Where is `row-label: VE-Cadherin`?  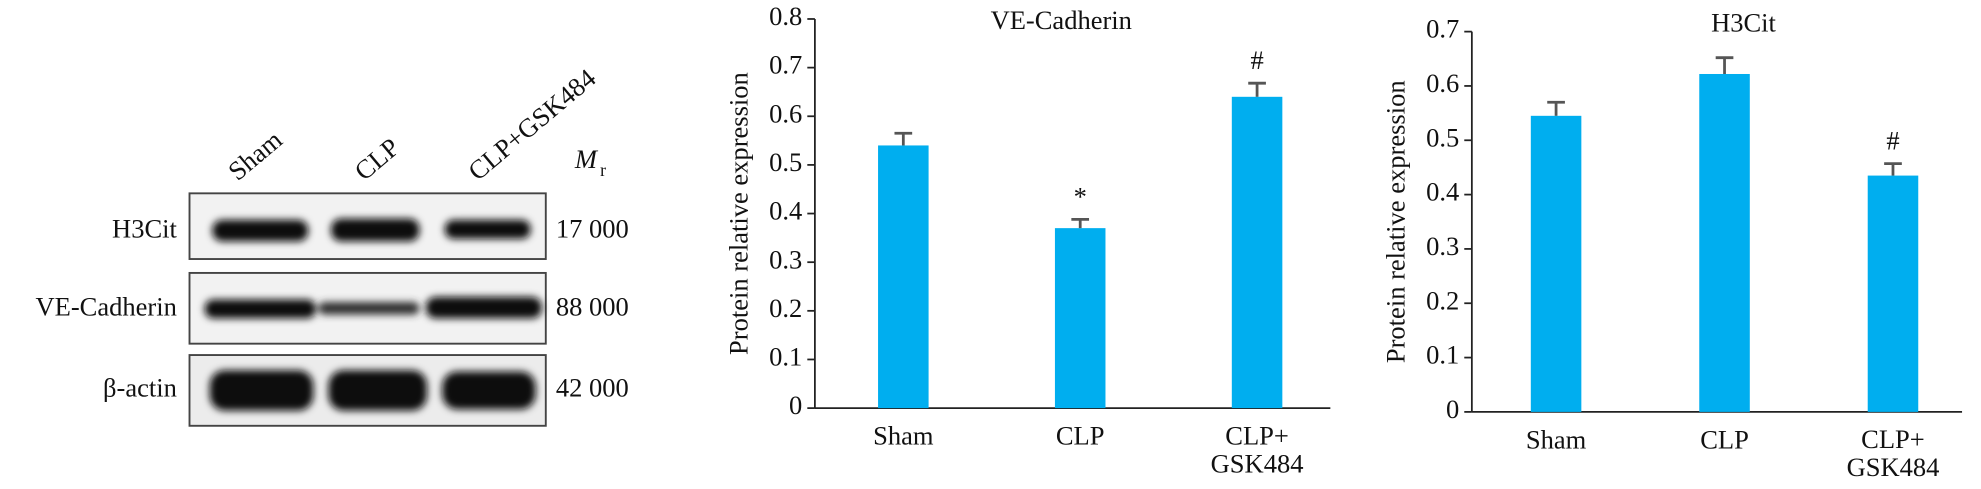 row-label: VE-Cadherin is located at coordinates (106, 307).